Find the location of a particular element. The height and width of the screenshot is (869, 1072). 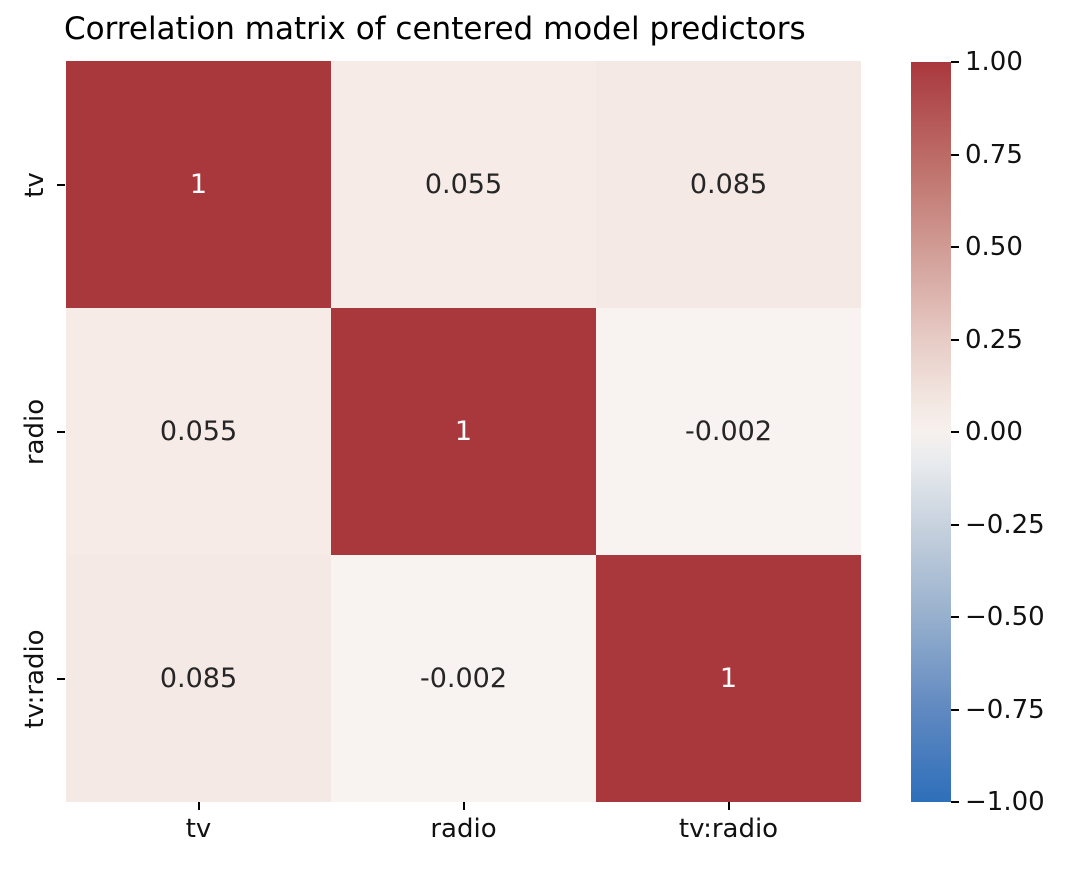

colorbar is located at coordinates (931, 432).